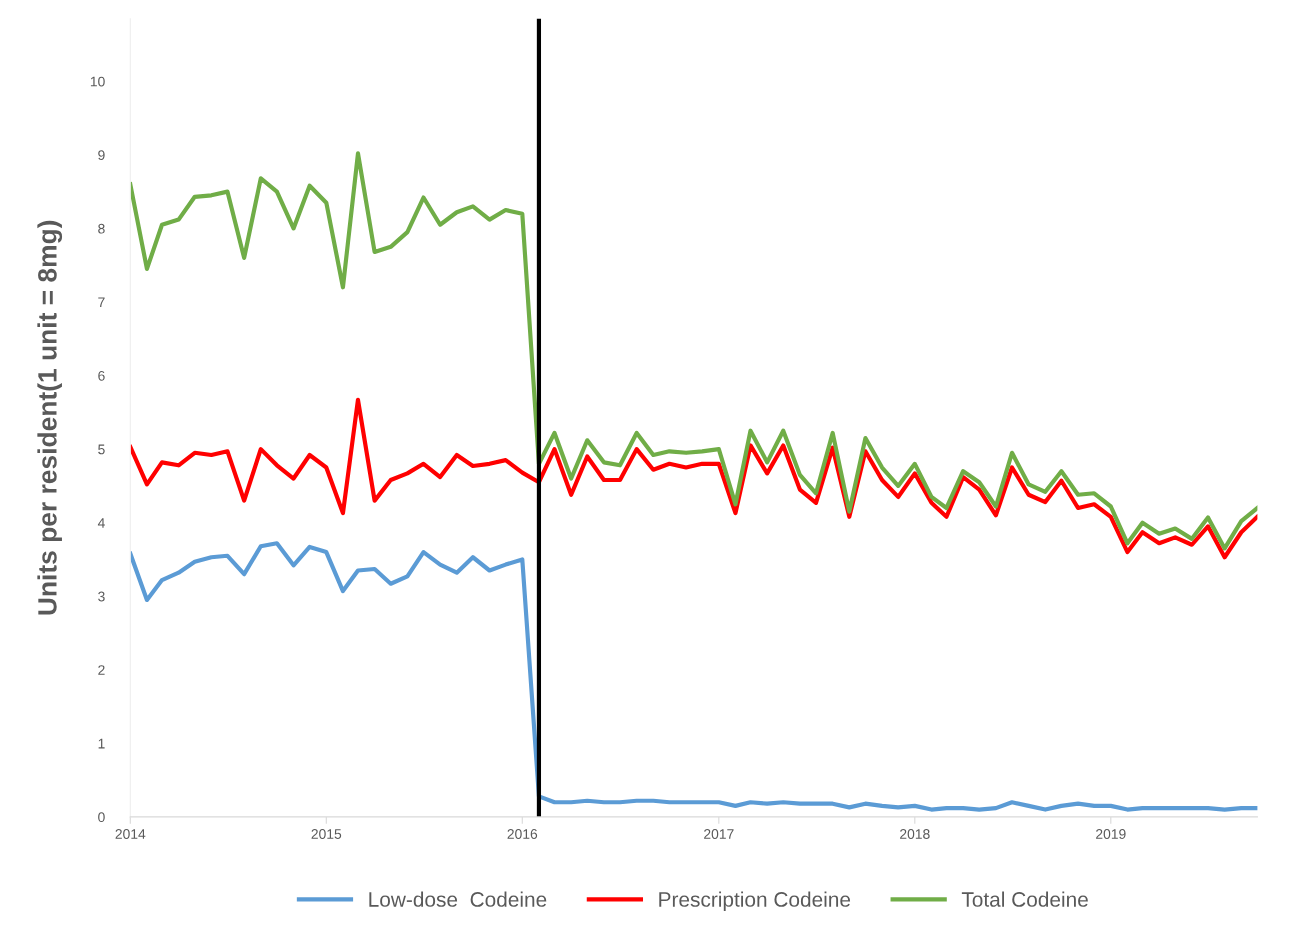 Image resolution: width=1303 pixels, height=939 pixels. Describe the element at coordinates (101, 302) in the screenshot. I see `y-tick-label: 7` at that location.